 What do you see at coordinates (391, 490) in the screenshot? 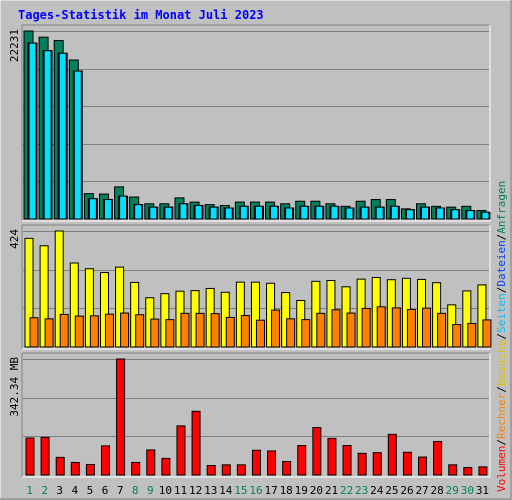
I see `x-tick-label-day-25: 25` at bounding box center [391, 490].